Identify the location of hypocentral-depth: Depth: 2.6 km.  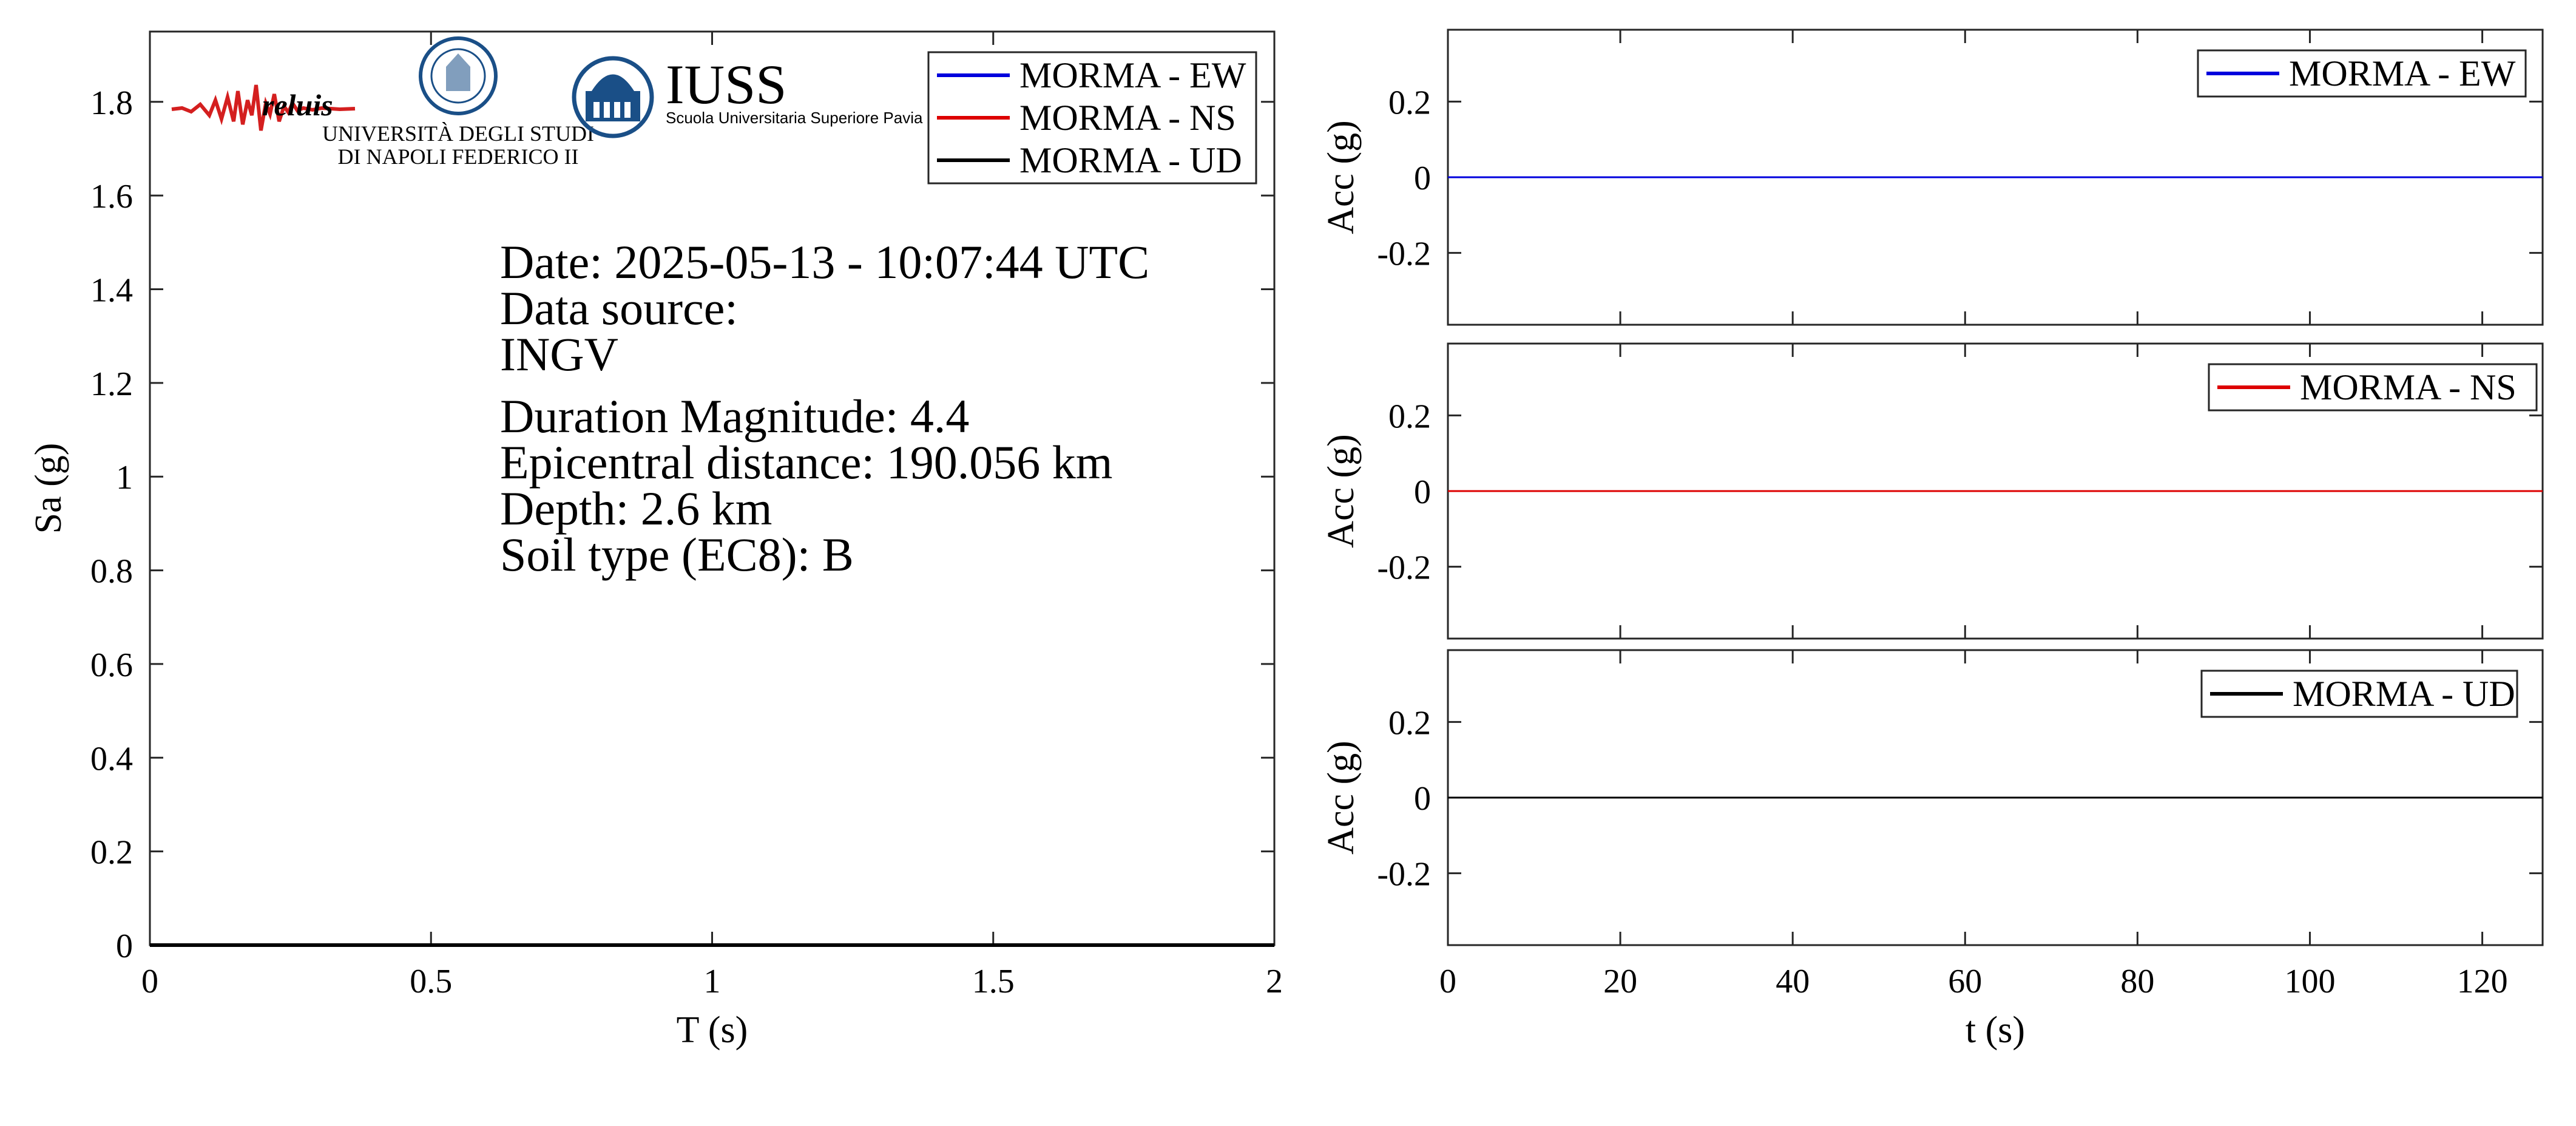
(636, 508).